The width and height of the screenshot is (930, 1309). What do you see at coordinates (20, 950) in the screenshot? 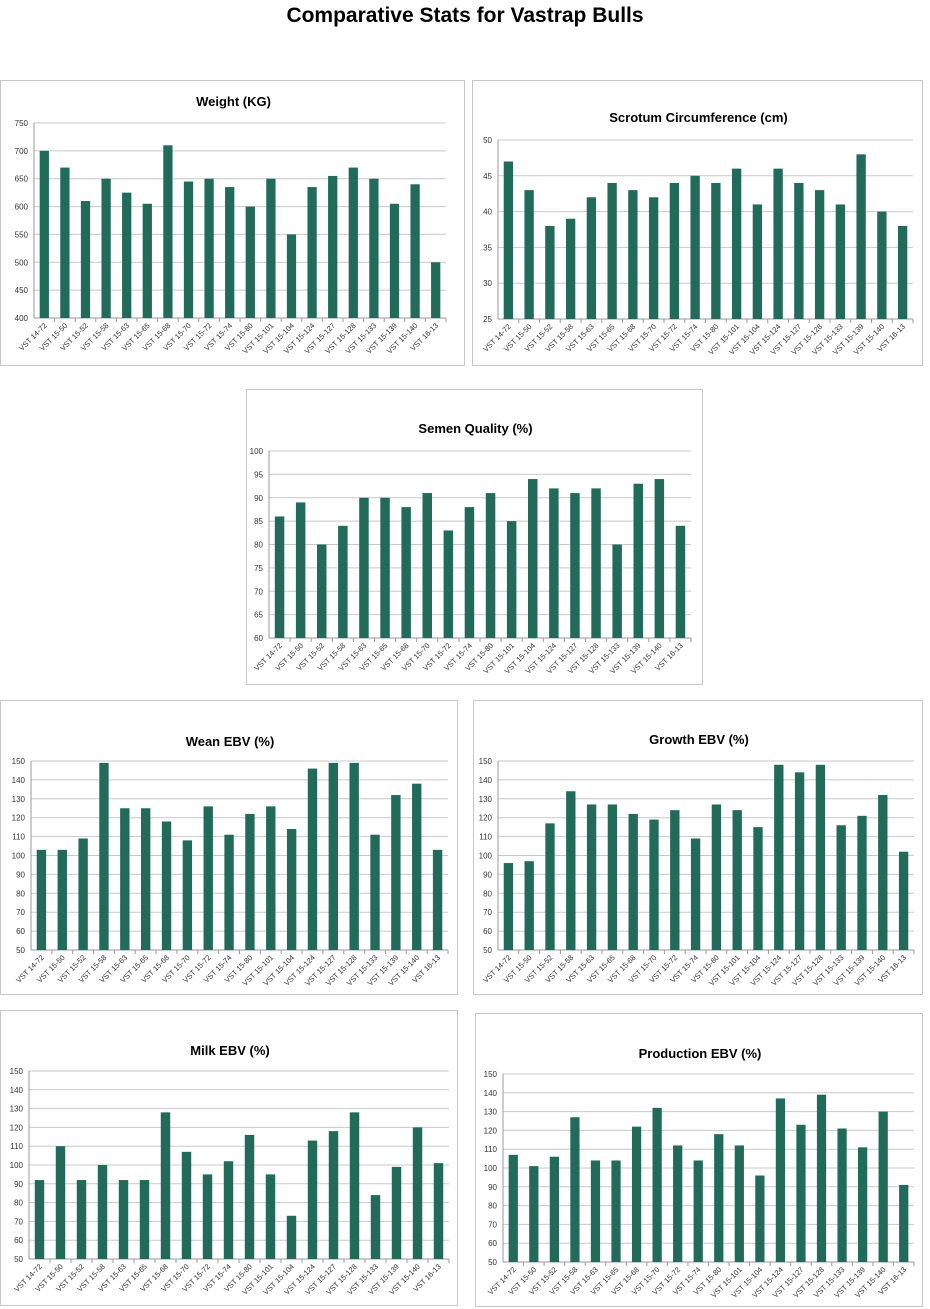
I see `y-tick-label: 50` at bounding box center [20, 950].